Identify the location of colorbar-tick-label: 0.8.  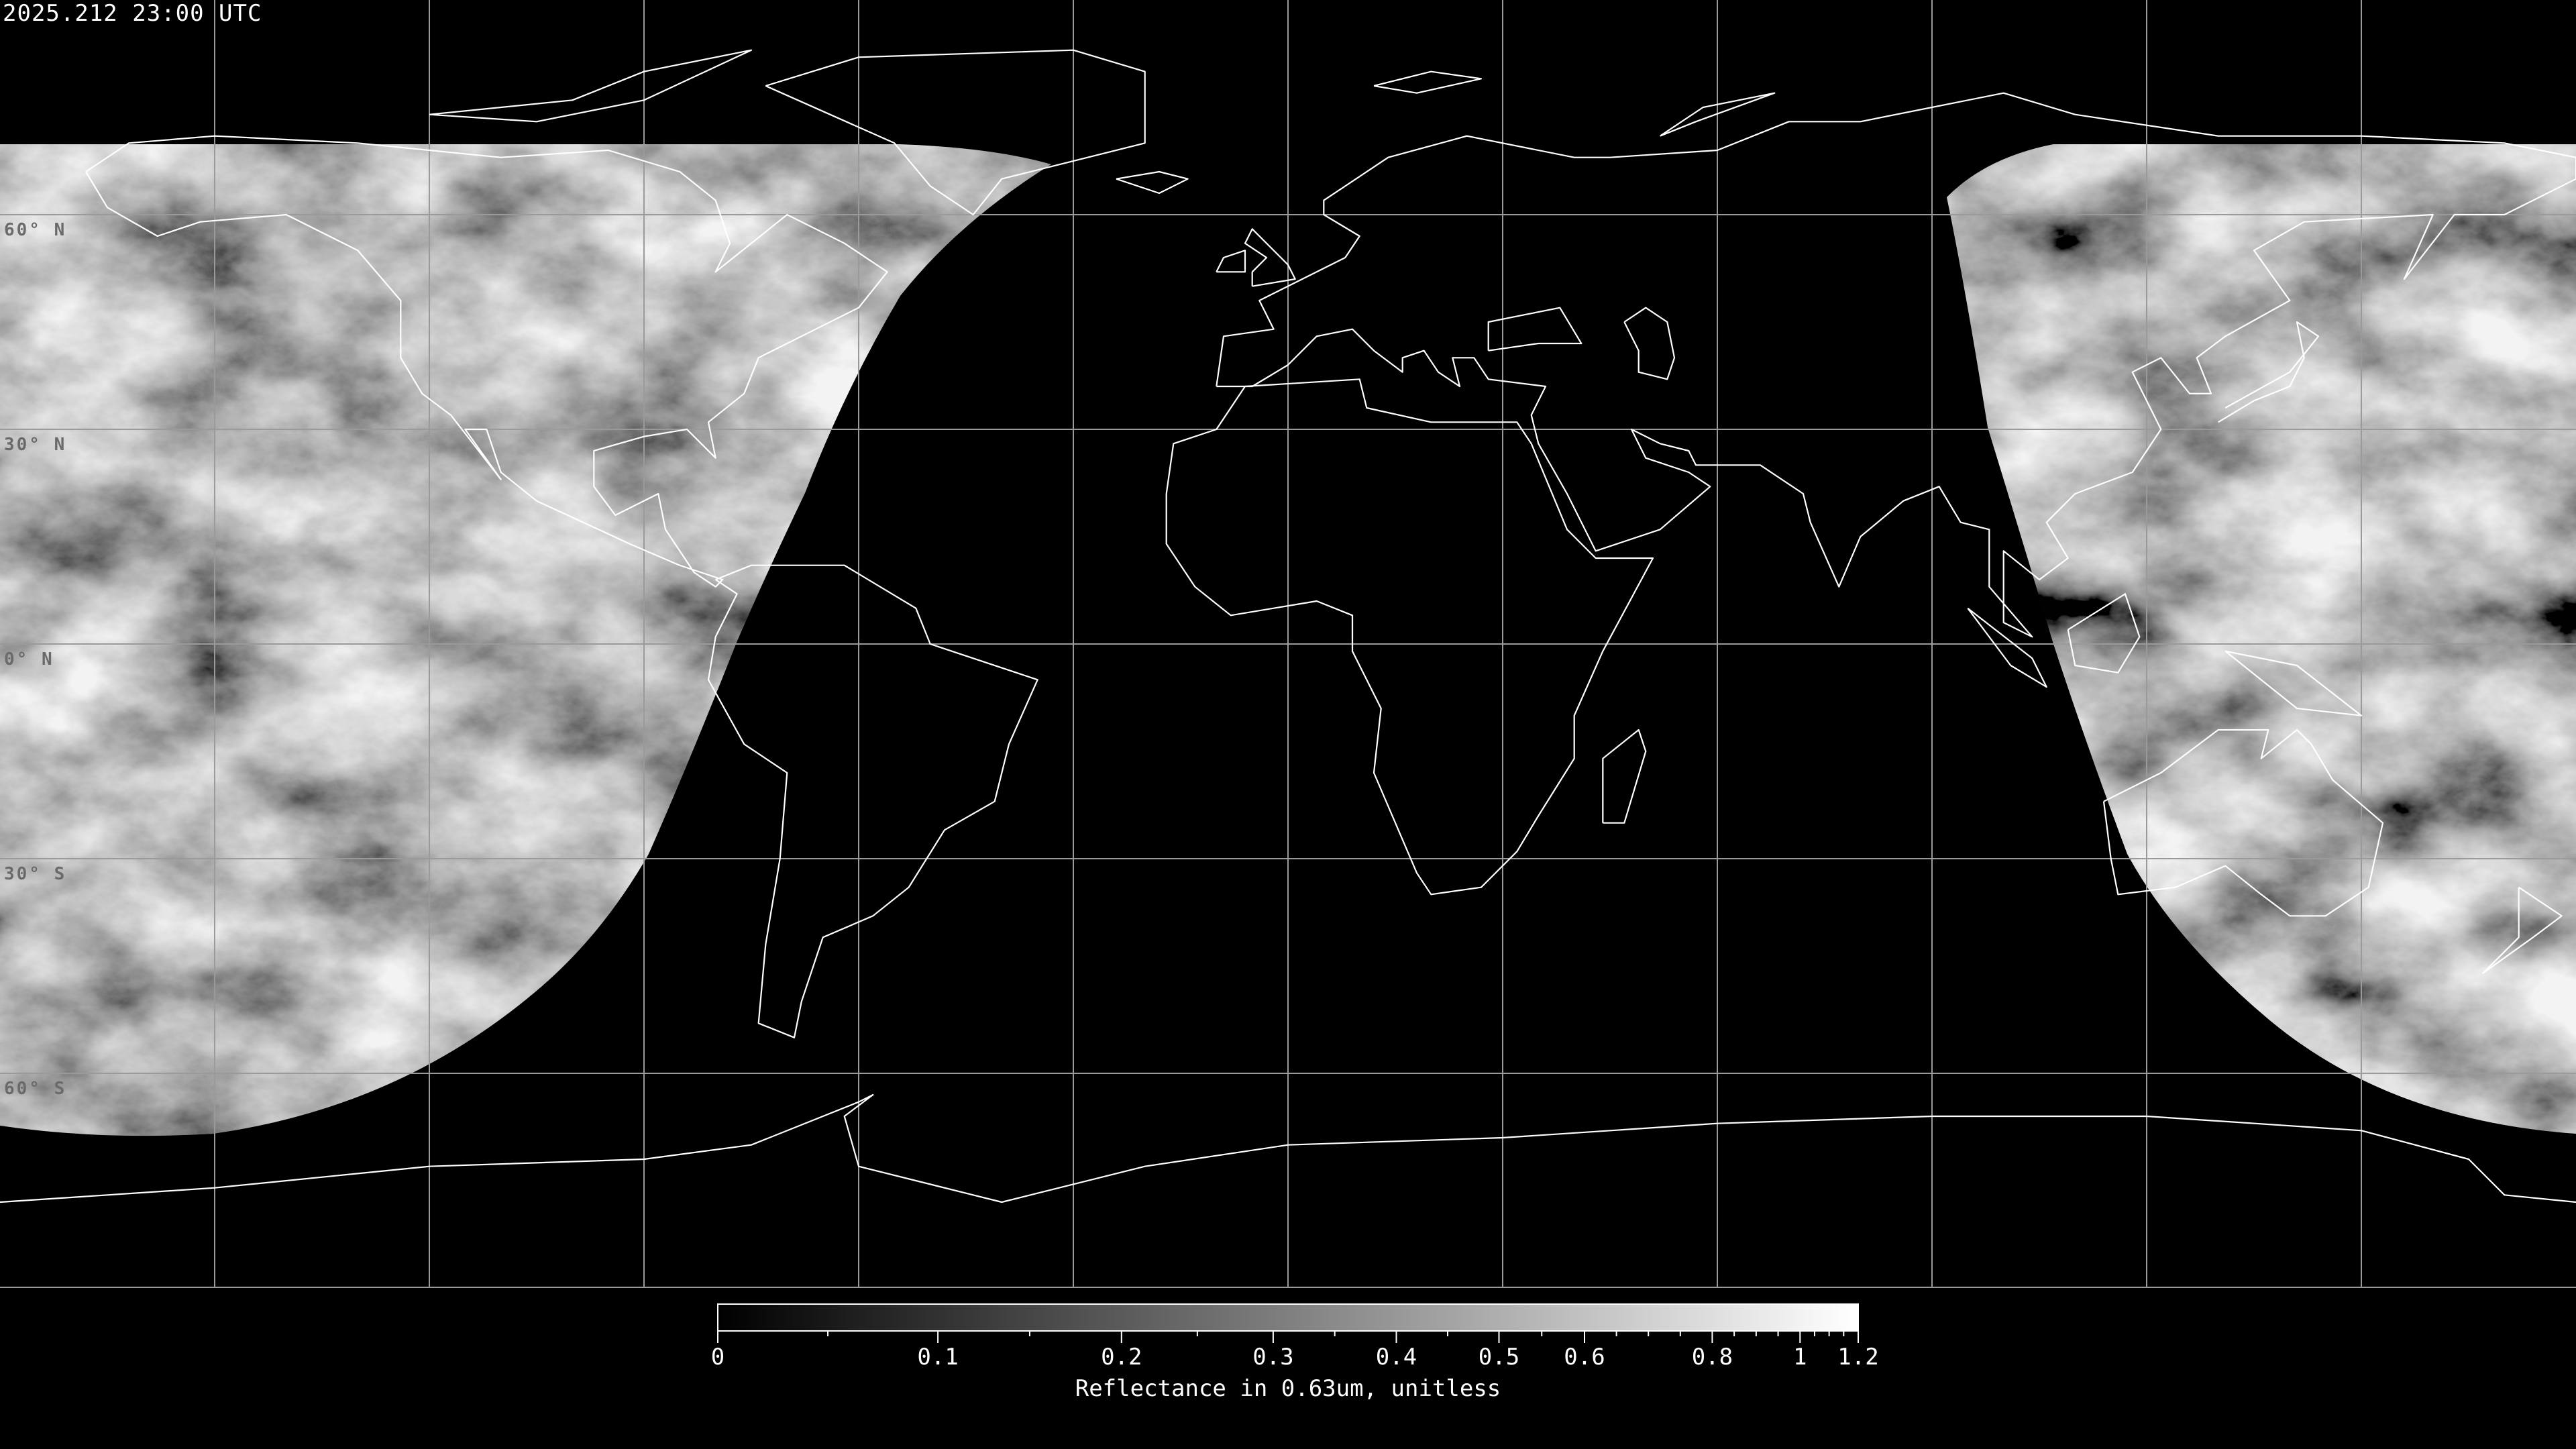
(1712, 1357).